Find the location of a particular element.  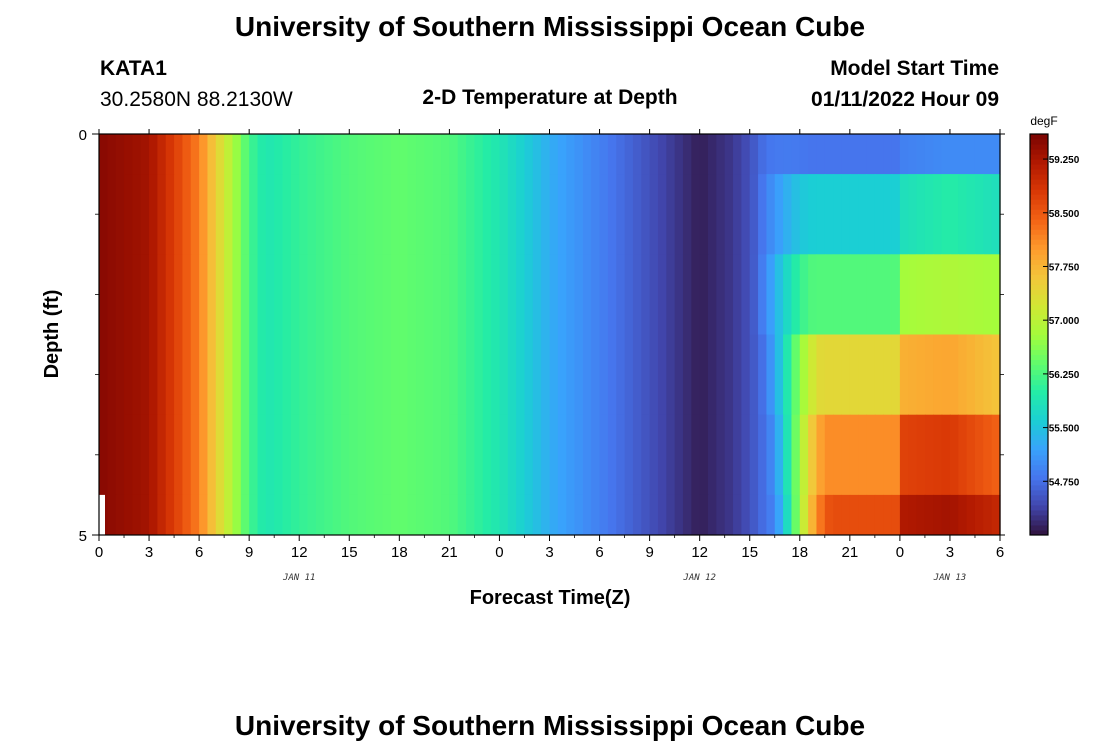

x-tick-label: 12 is located at coordinates (699, 552).